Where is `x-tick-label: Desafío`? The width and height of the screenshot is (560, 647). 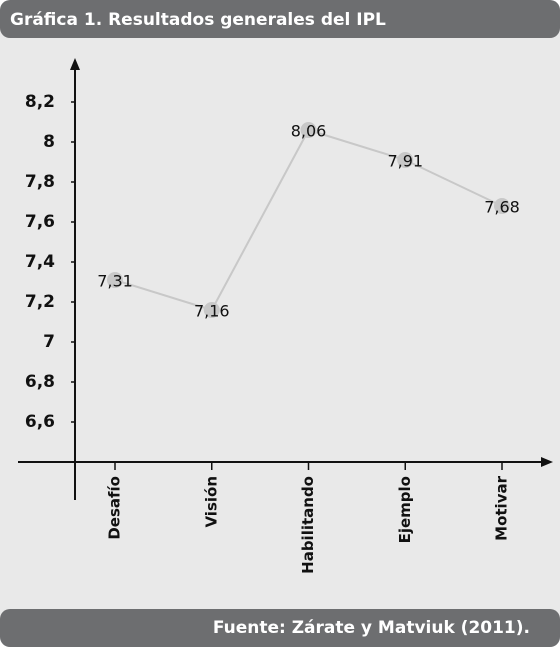
x-tick-label: Desafío is located at coordinates (115, 508).